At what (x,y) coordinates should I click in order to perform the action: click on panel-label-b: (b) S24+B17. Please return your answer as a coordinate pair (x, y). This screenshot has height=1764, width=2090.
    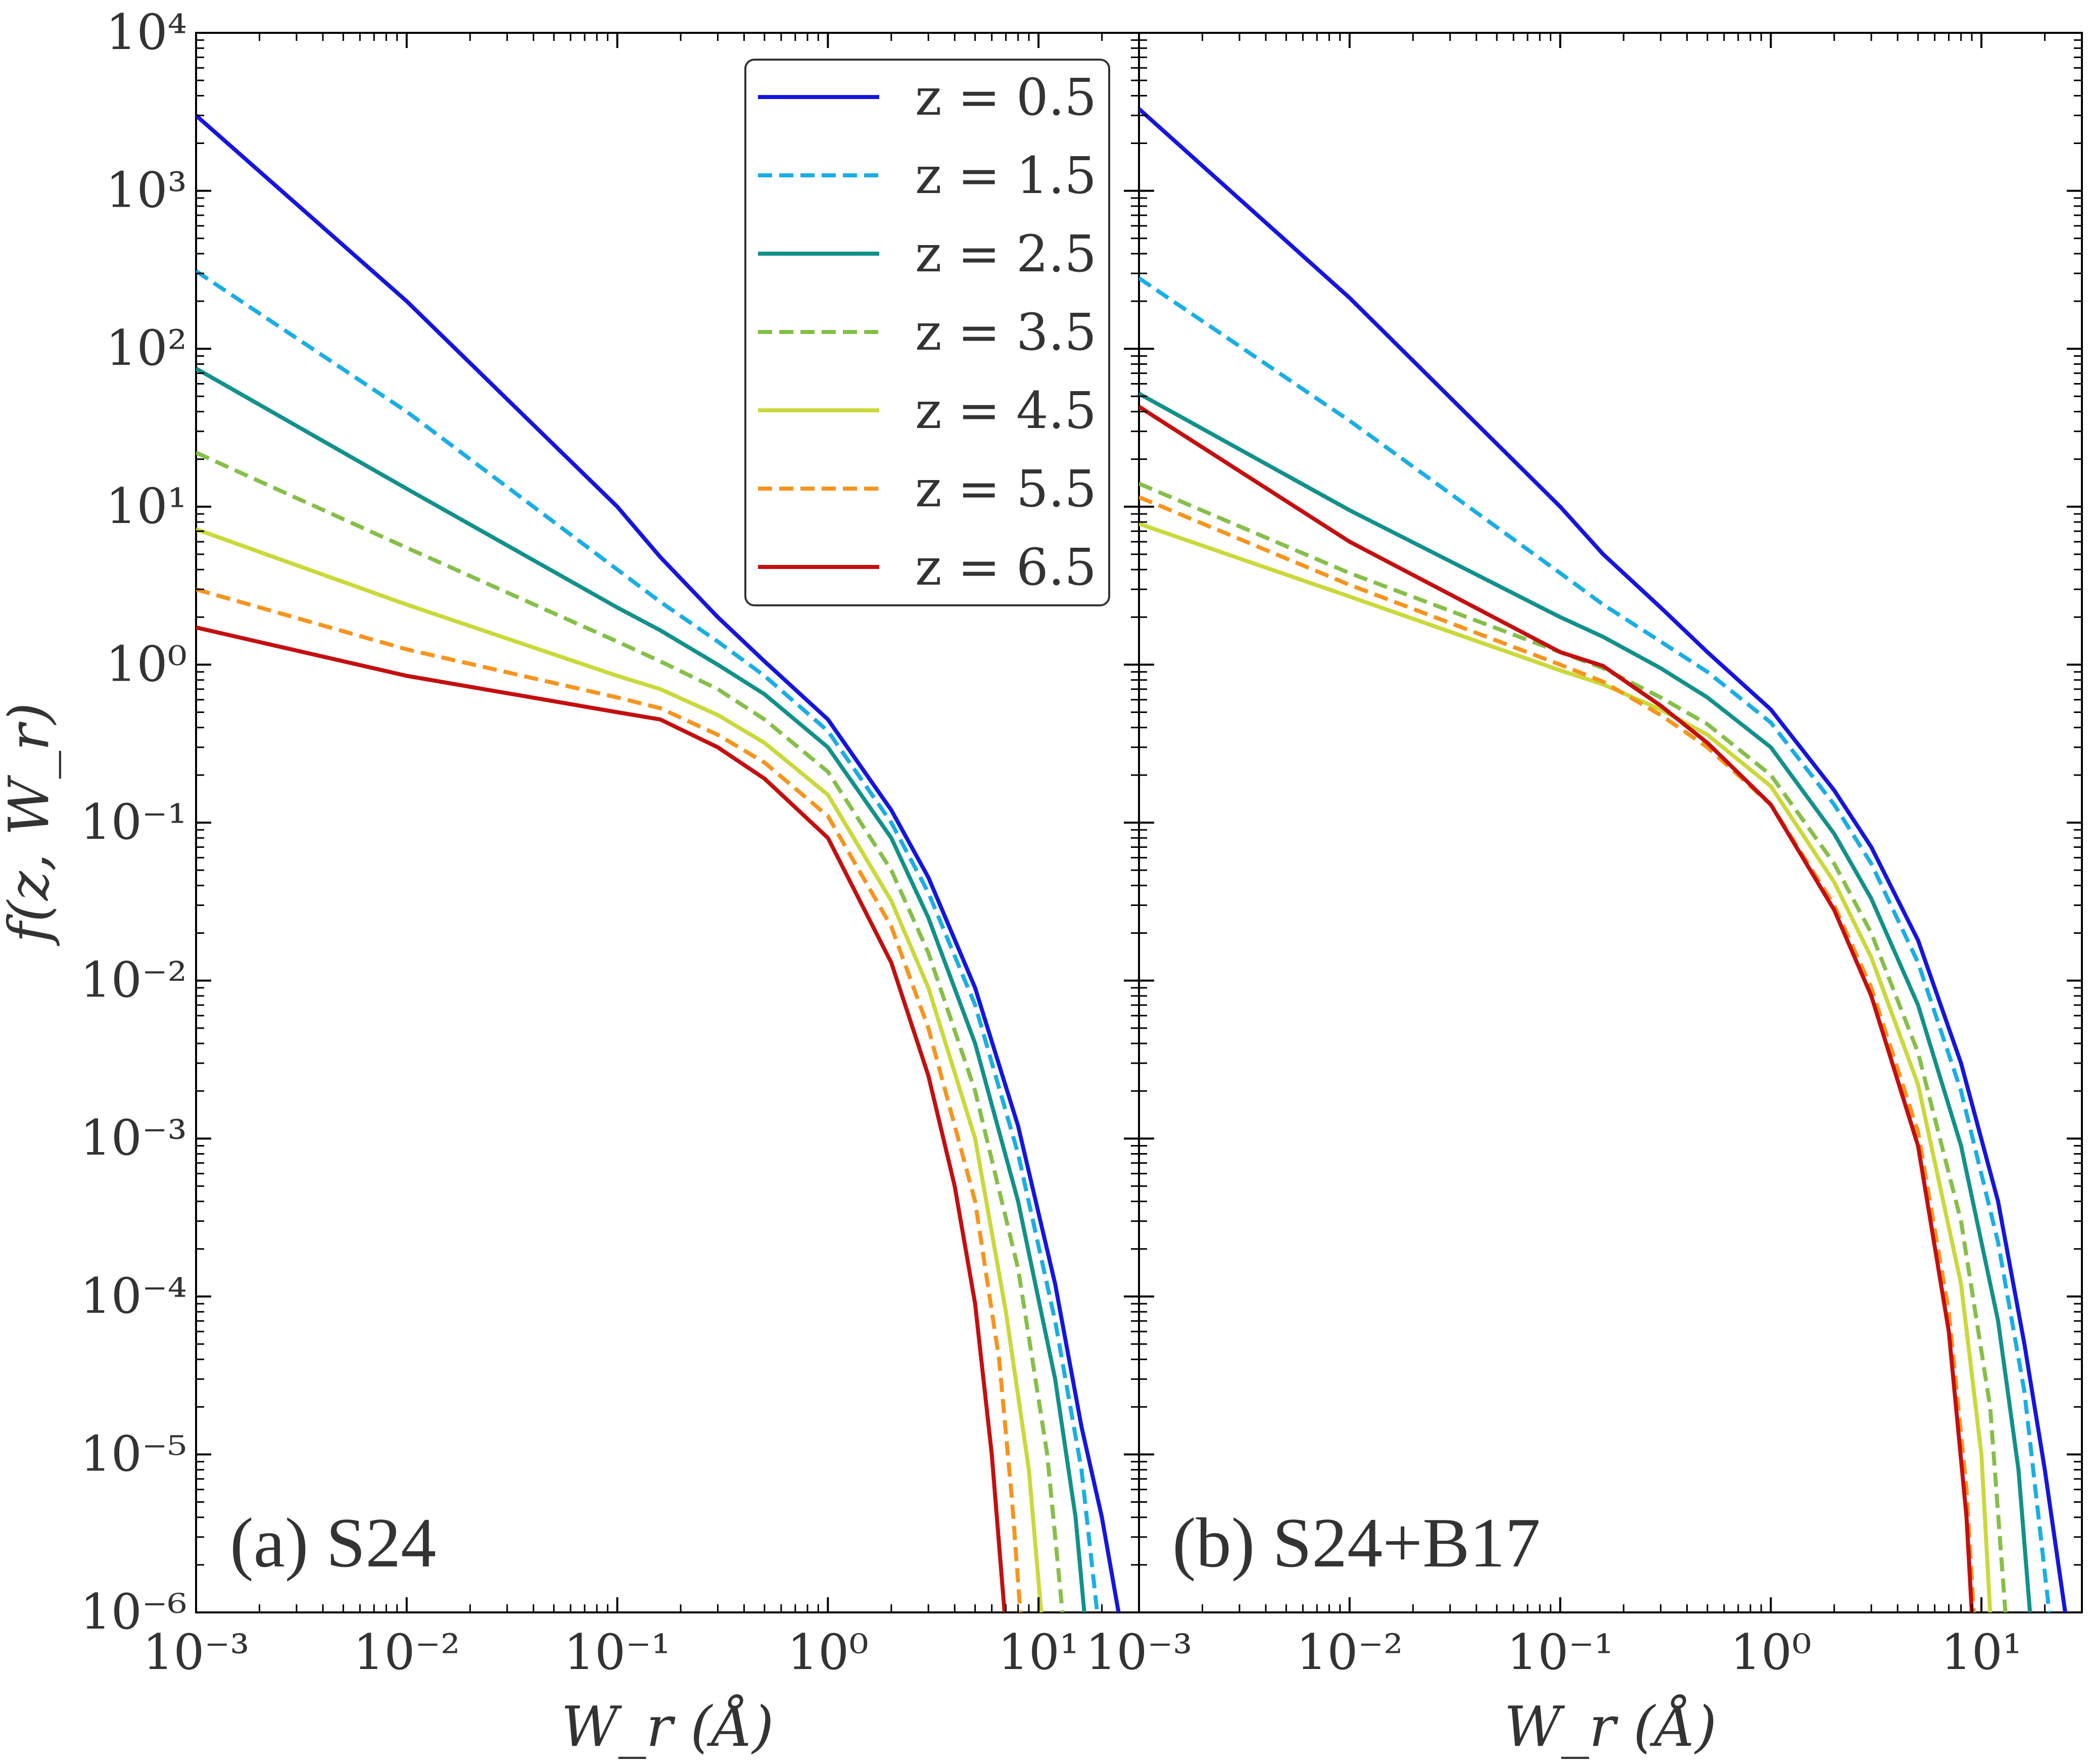
    Looking at the image, I should click on (1356, 1543).